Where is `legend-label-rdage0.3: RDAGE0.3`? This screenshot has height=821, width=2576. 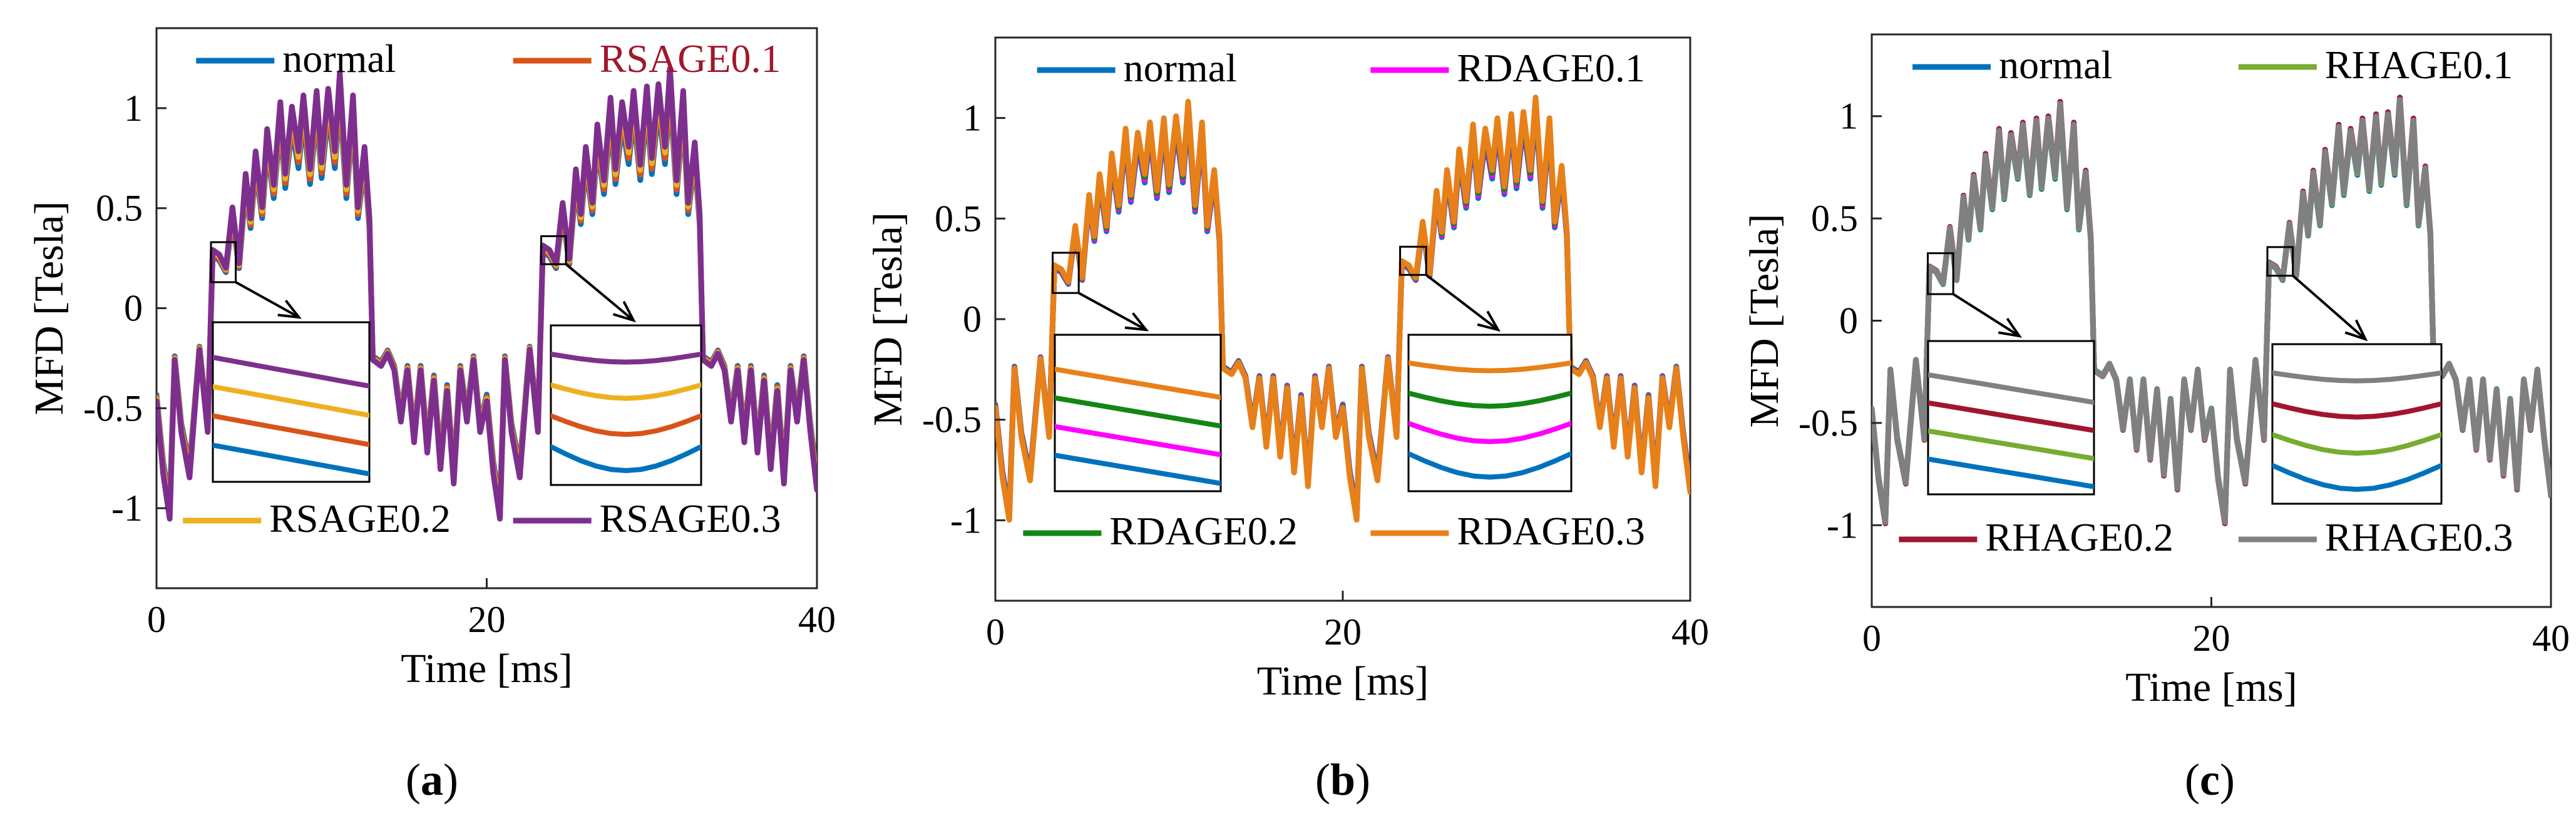 legend-label-rdage0.3: RDAGE0.3 is located at coordinates (1551, 531).